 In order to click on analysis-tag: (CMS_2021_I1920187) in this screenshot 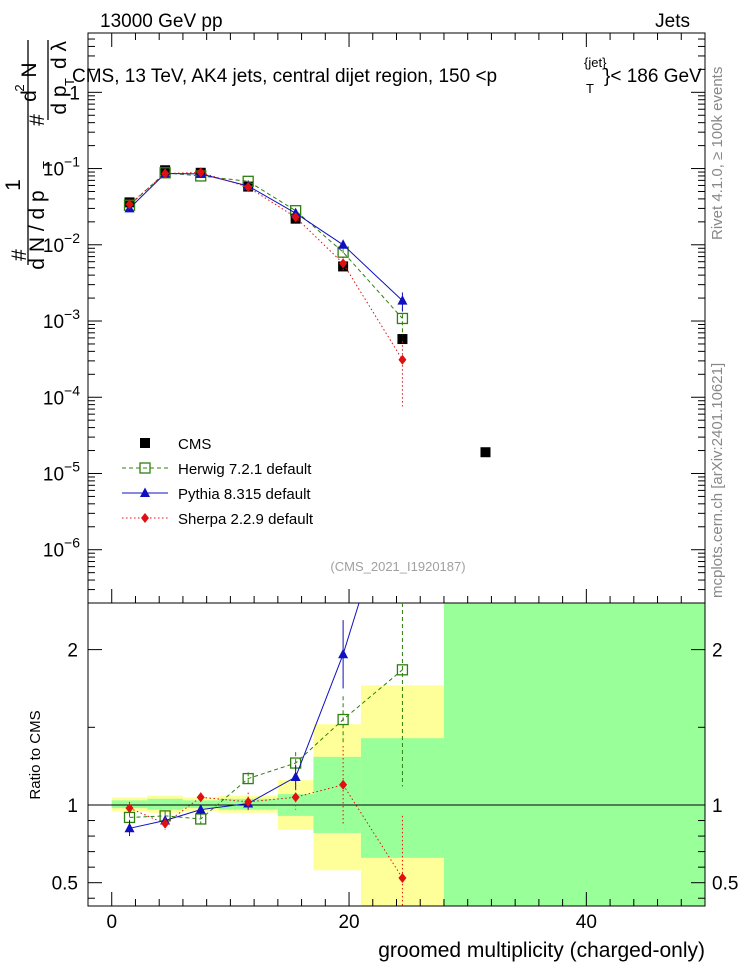, I will do `click(397, 566)`.